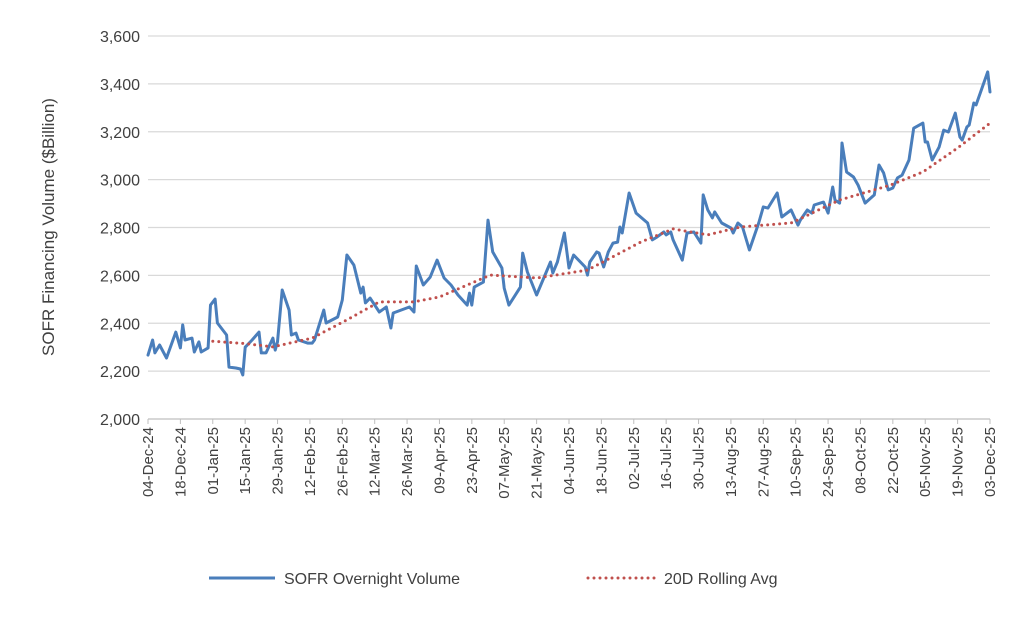 This screenshot has width=1024, height=626. What do you see at coordinates (537, 463) in the screenshot?
I see `x-tick-label: 21-May-25` at bounding box center [537, 463].